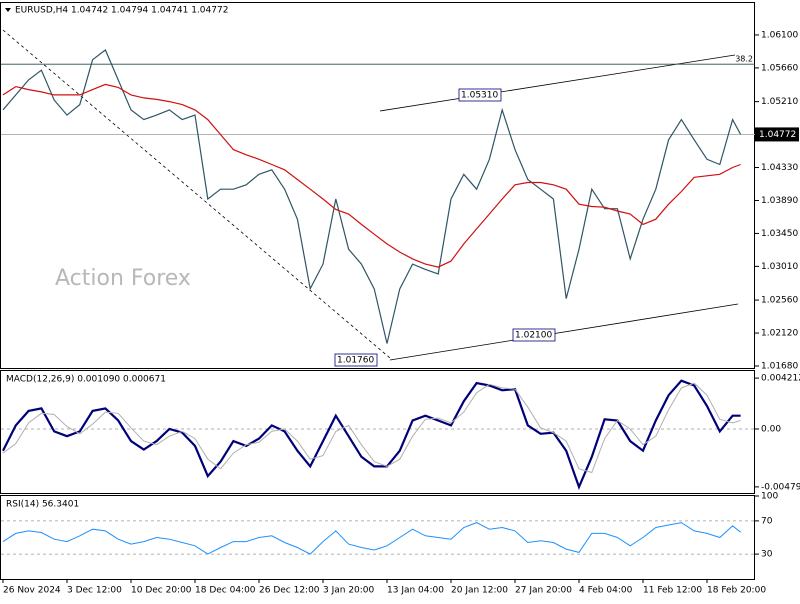 This screenshot has height=604, width=800. What do you see at coordinates (779, 201) in the screenshot?
I see `y-tick-label: 1.03890` at bounding box center [779, 201].